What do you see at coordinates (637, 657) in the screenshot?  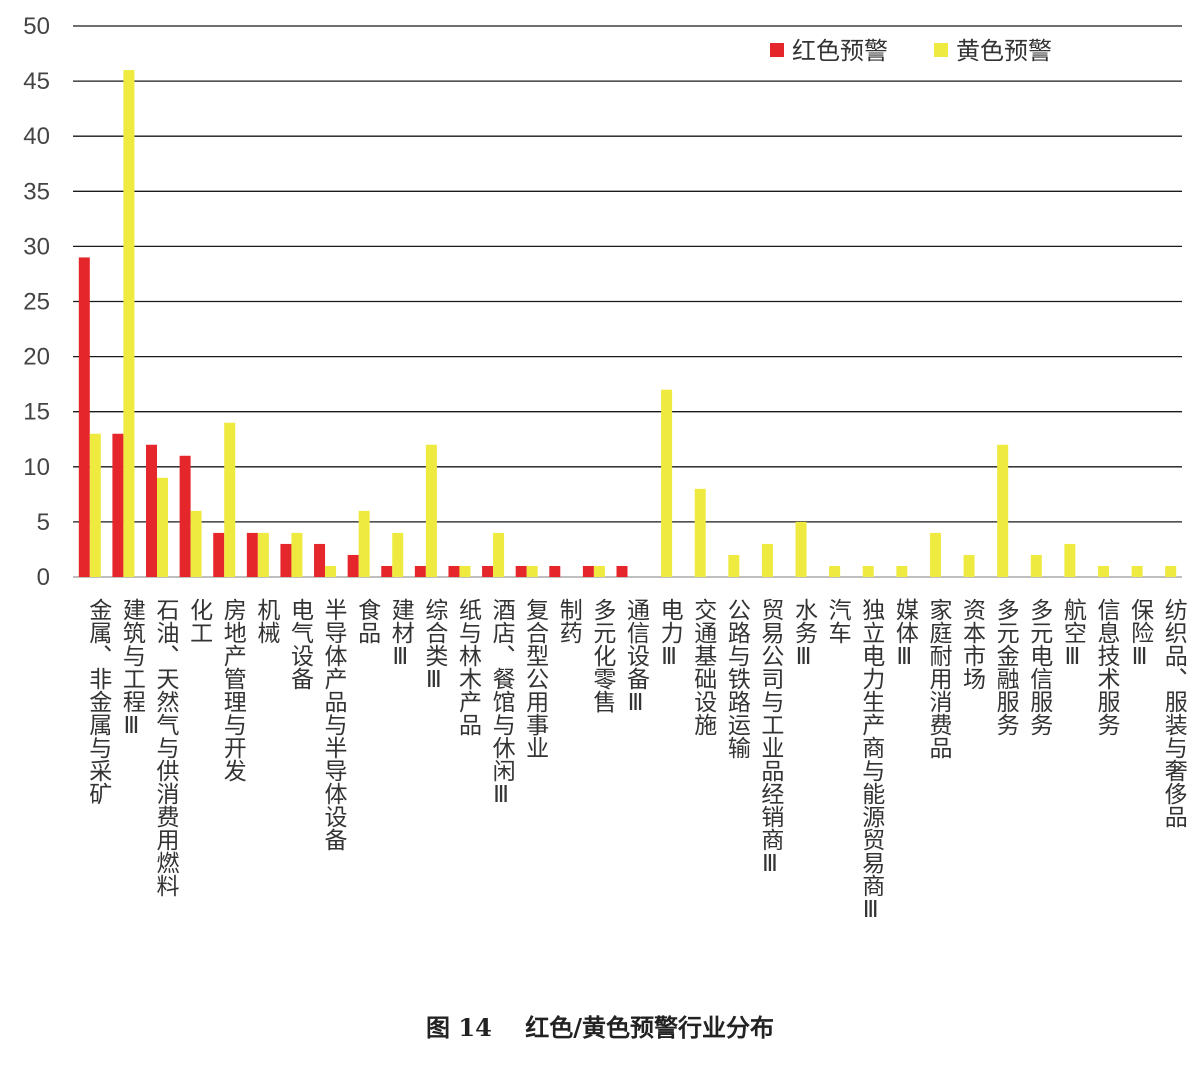 I see `category-label: 通信设备Ⅲ` at bounding box center [637, 657].